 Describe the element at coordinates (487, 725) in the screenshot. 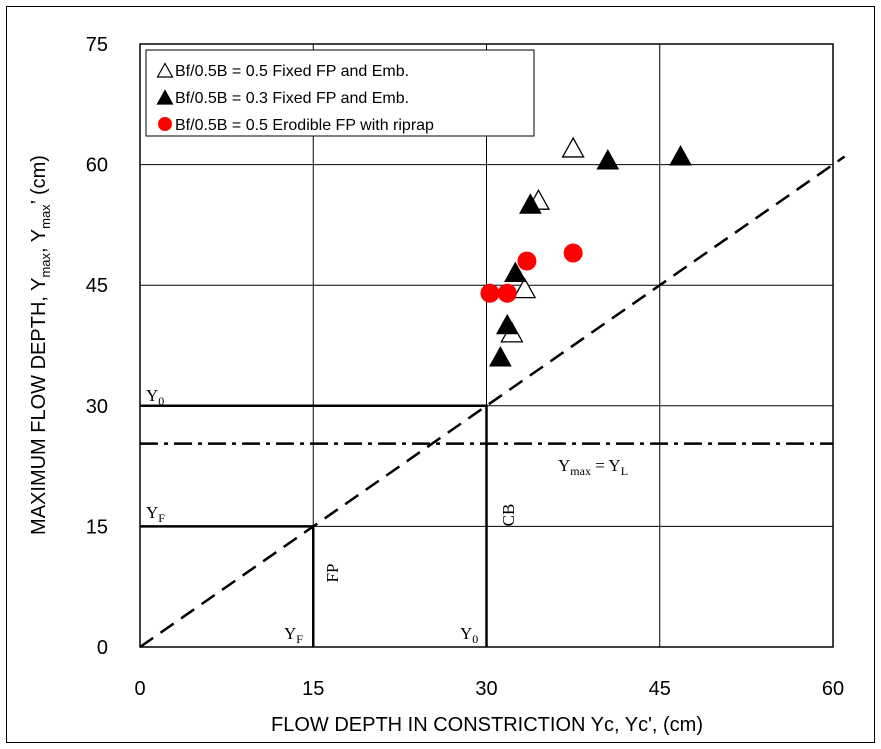

I see `x-axis-title: FLOW DEPTH IN CONSTRICTION Yc, Yc', (cm)` at that location.